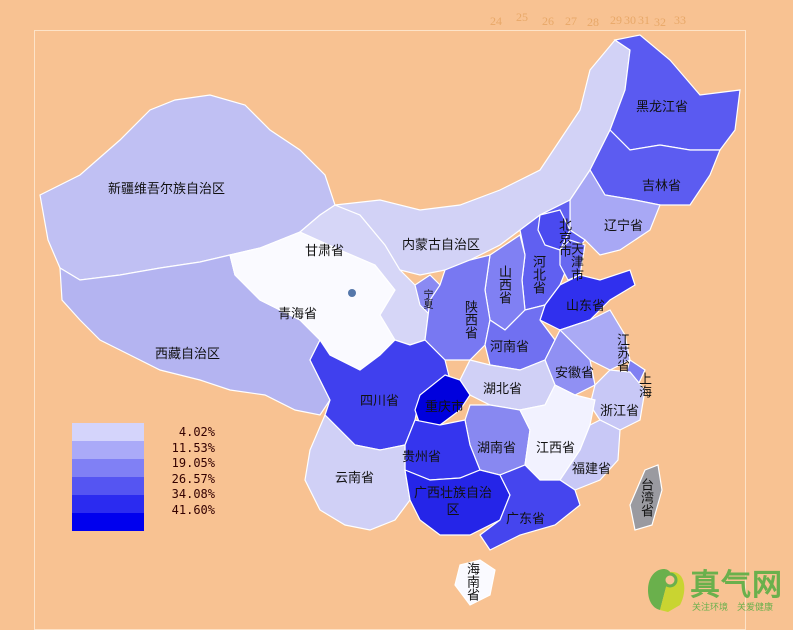  I want to click on label-henan: 河南省, so click(510, 347).